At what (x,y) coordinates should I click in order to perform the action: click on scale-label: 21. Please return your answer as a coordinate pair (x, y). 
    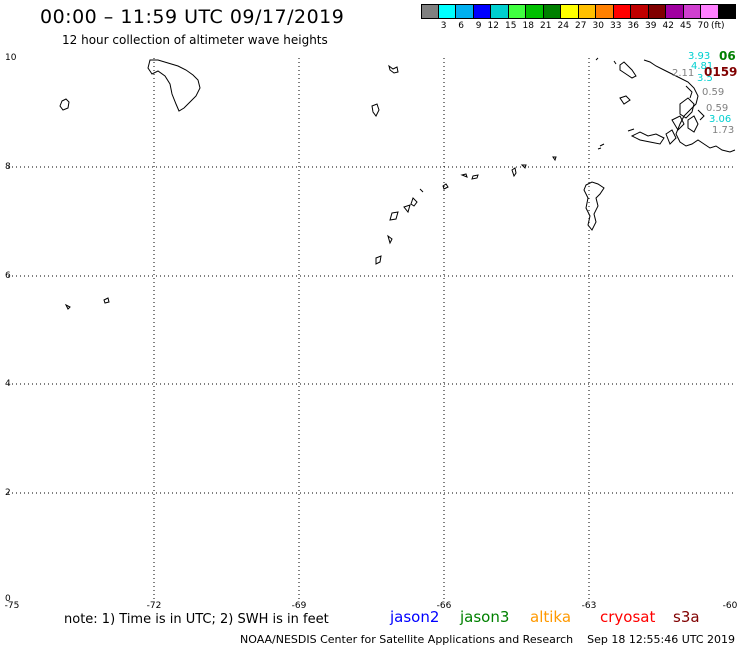
    Looking at the image, I should click on (546, 26).